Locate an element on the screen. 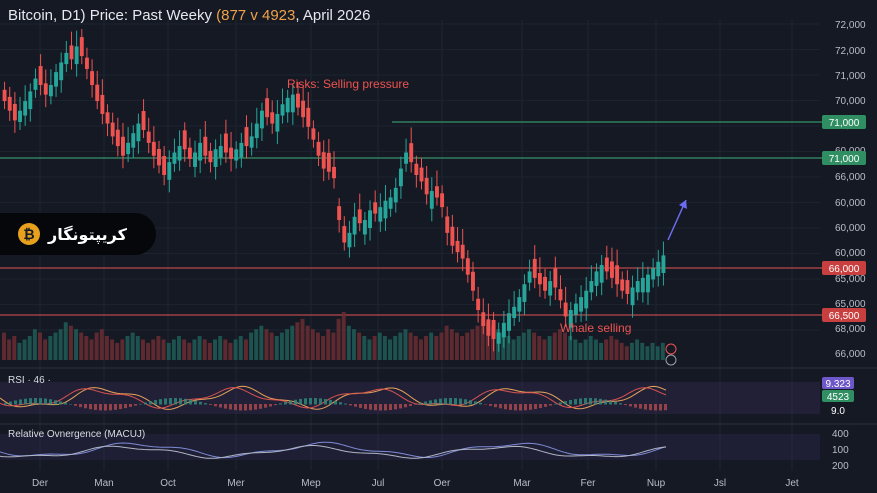  annotation-risks: Risks: Selling pressure is located at coordinates (348, 84).